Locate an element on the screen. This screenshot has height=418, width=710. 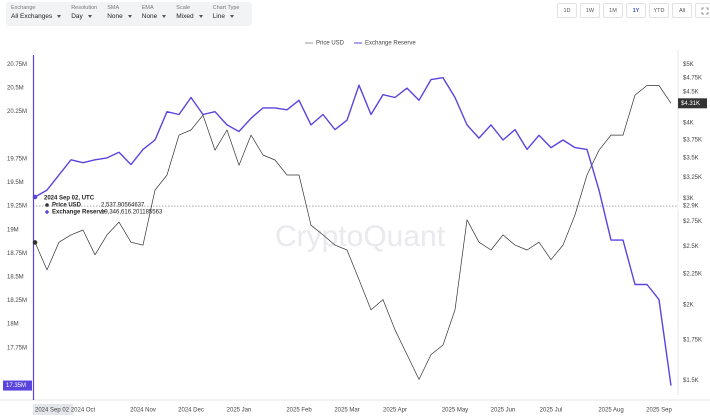
y2-tick-label: $3.25K is located at coordinates (692, 178).